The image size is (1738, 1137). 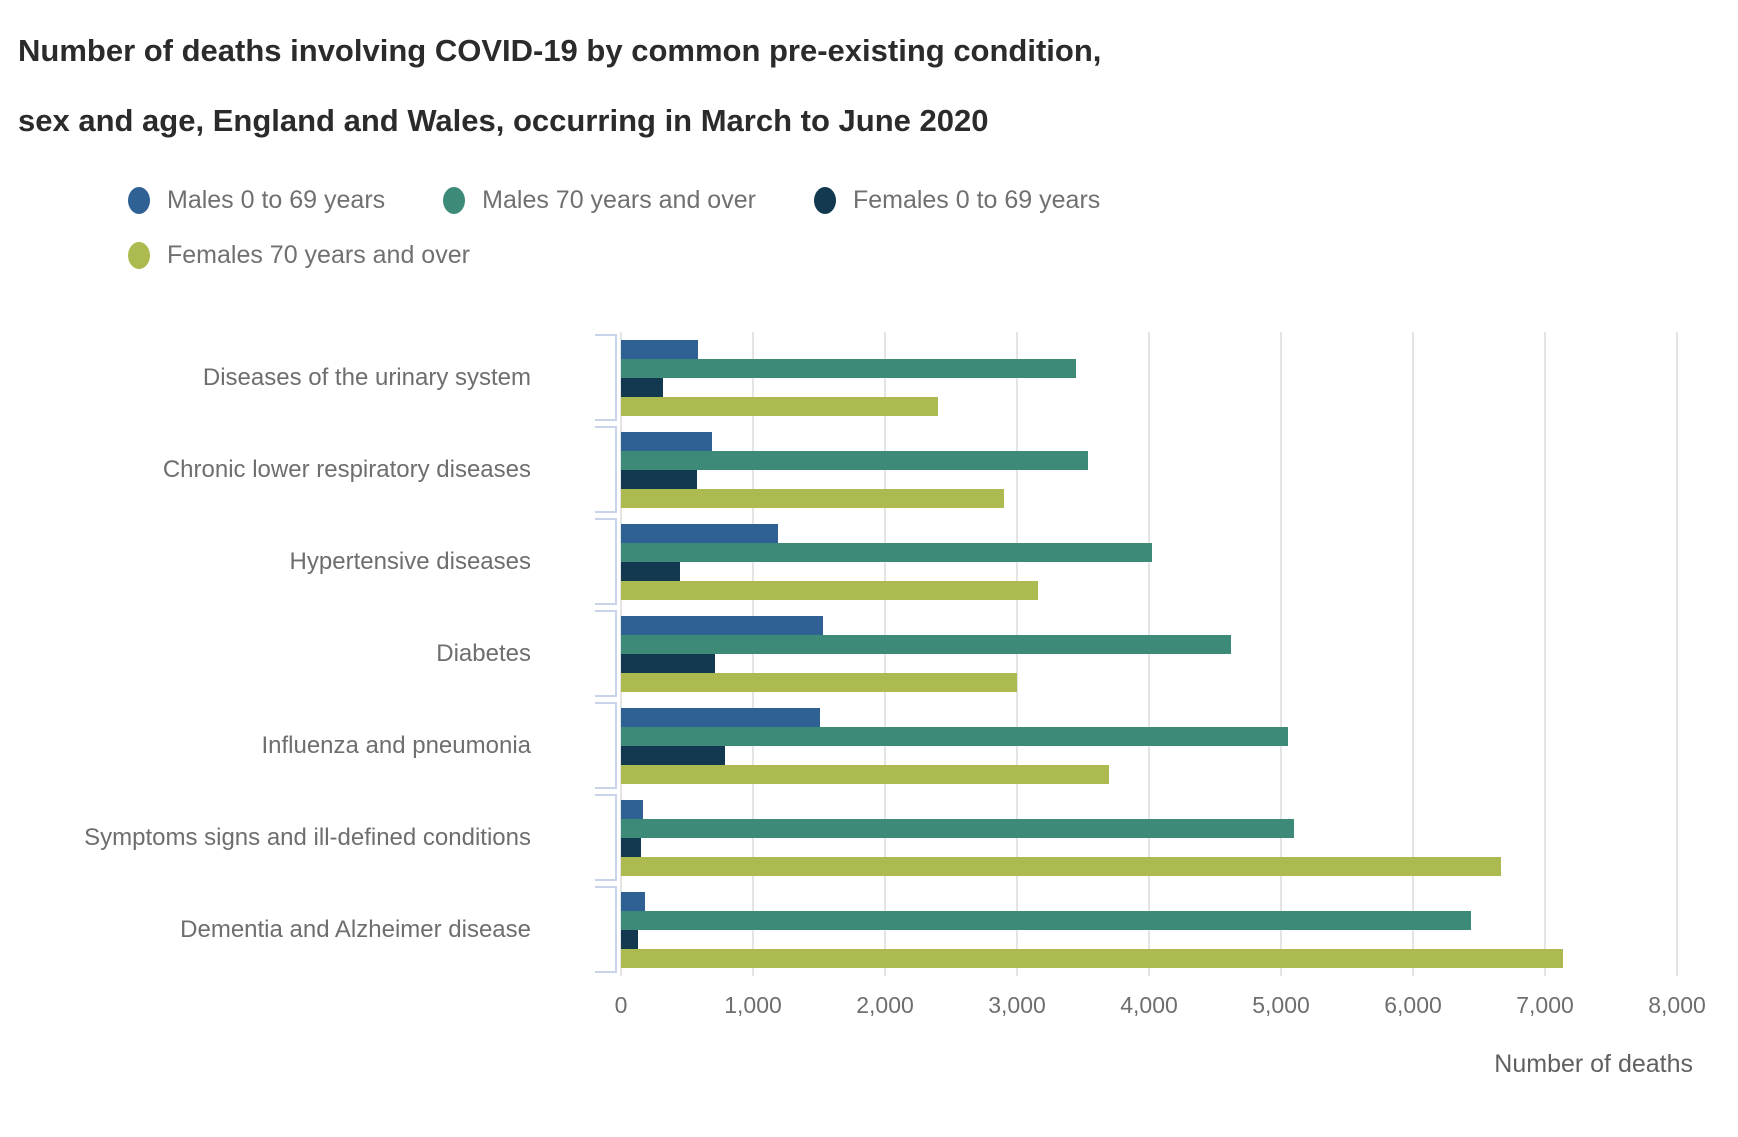 What do you see at coordinates (753, 1005) in the screenshot?
I see `x-tick-label: 1,000` at bounding box center [753, 1005].